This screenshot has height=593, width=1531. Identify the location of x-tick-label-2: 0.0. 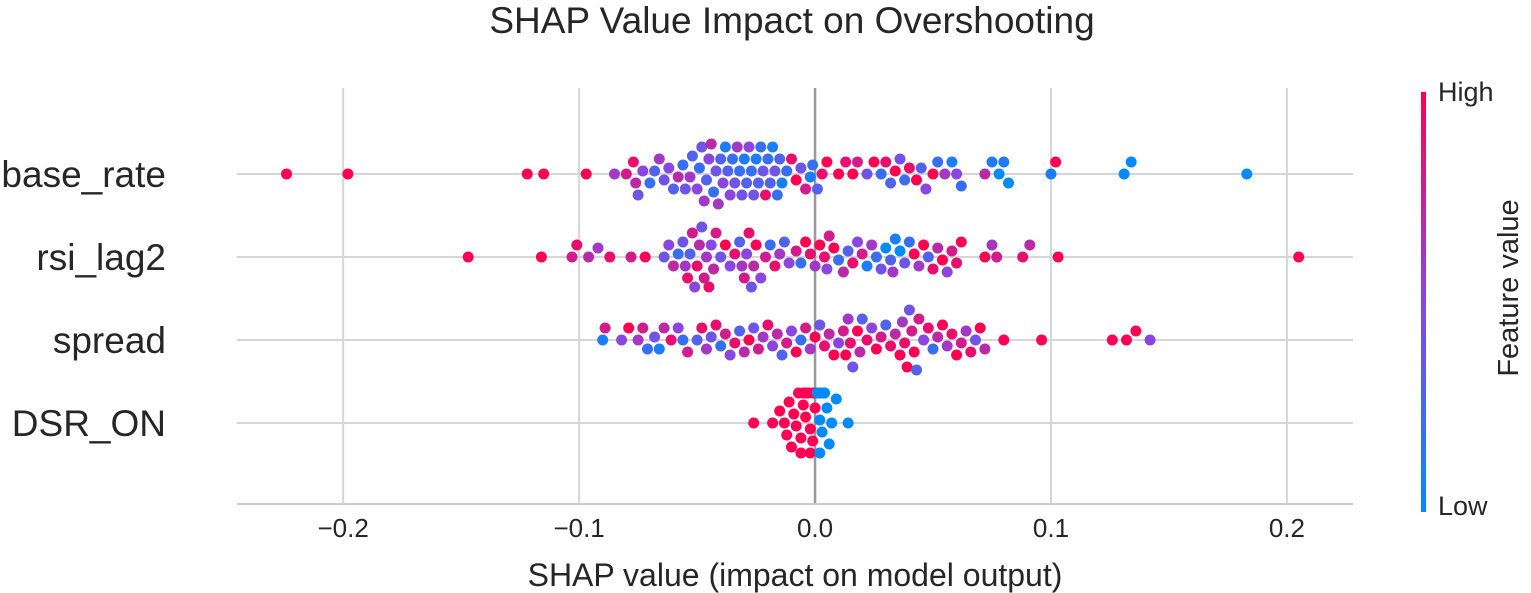
(815, 528).